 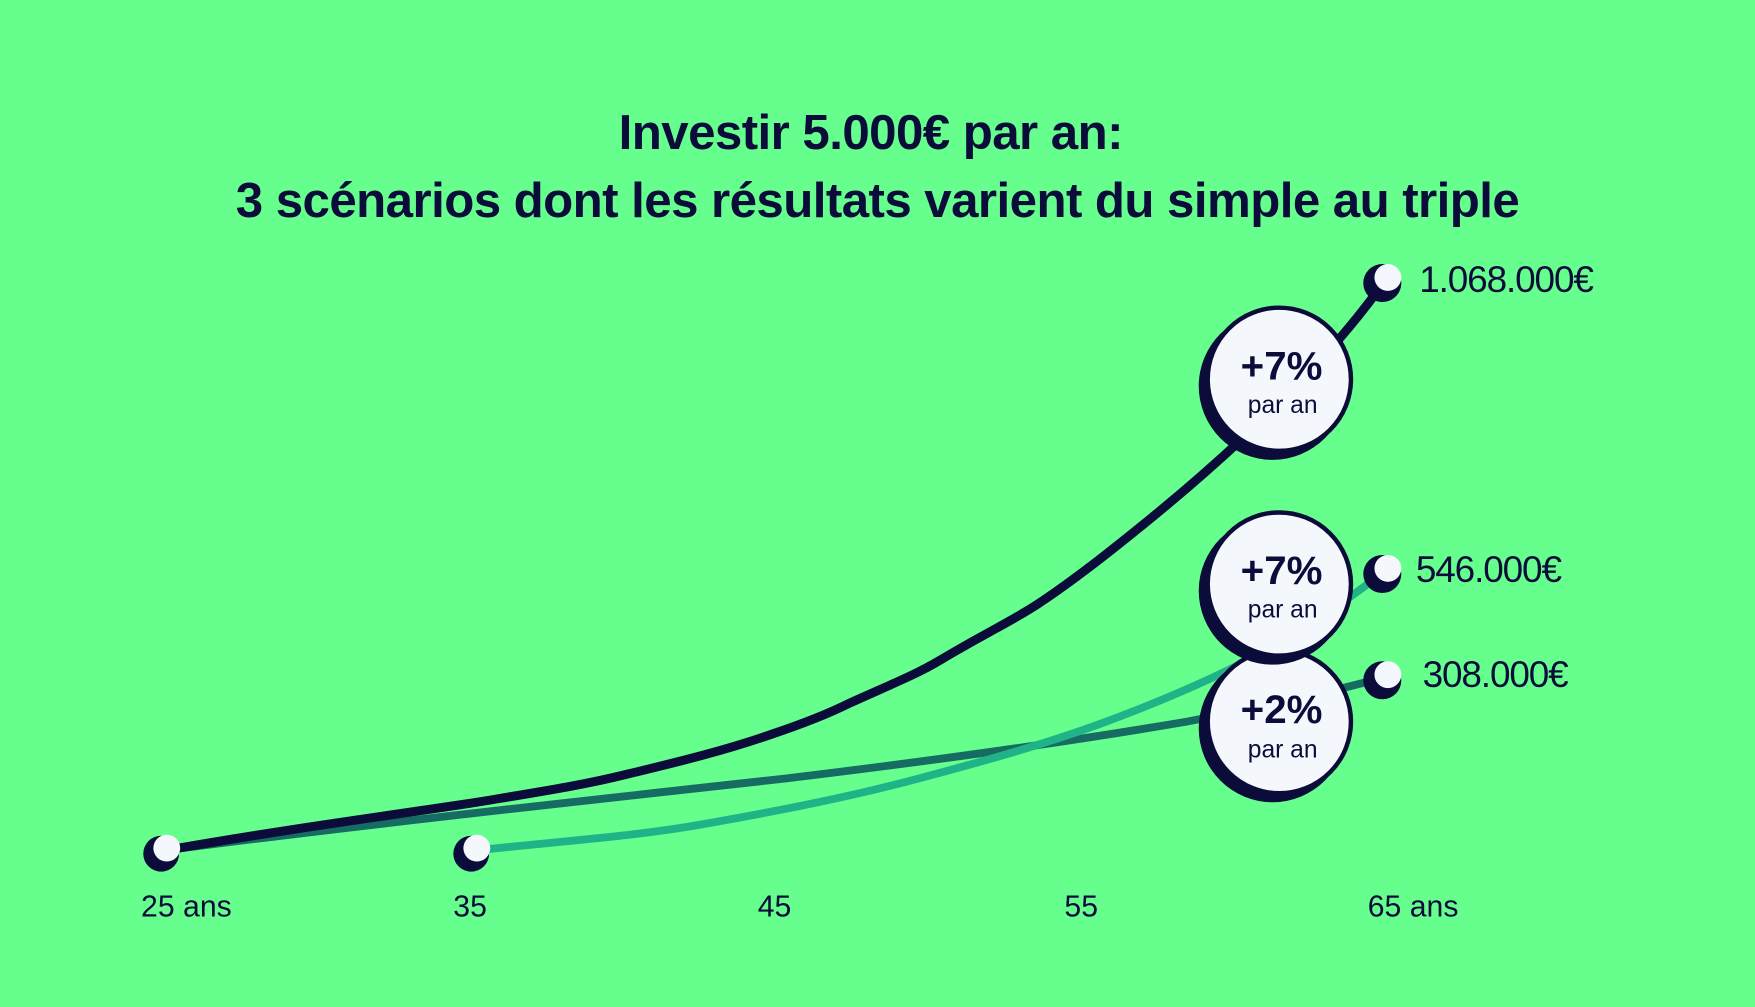 I want to click on end-value-label-308000: 308.000€, so click(x=1496, y=674).